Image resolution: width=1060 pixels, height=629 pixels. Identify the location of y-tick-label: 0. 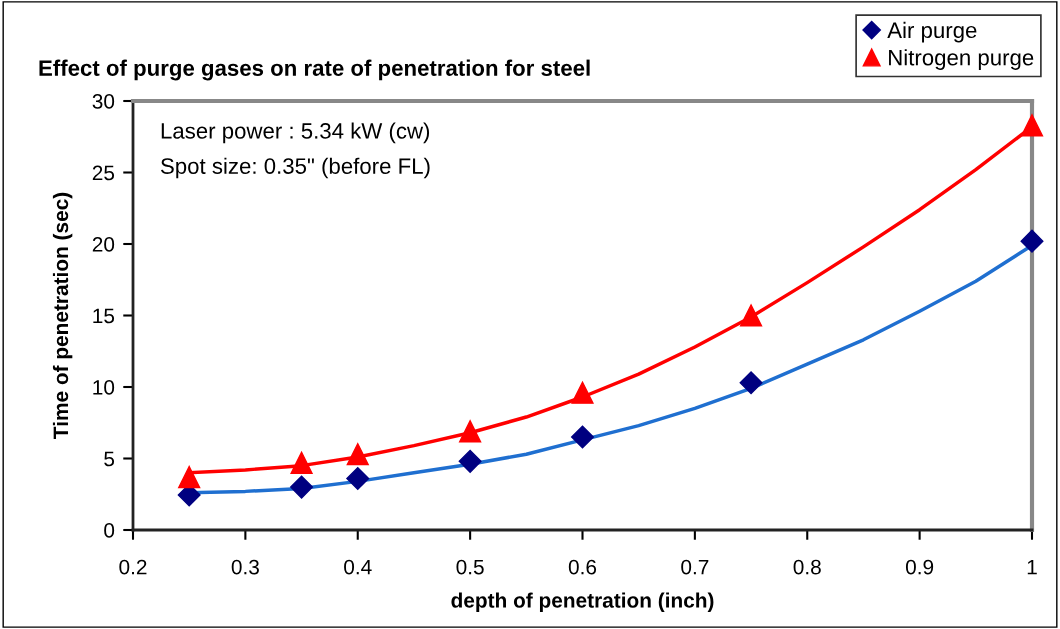
(109, 530).